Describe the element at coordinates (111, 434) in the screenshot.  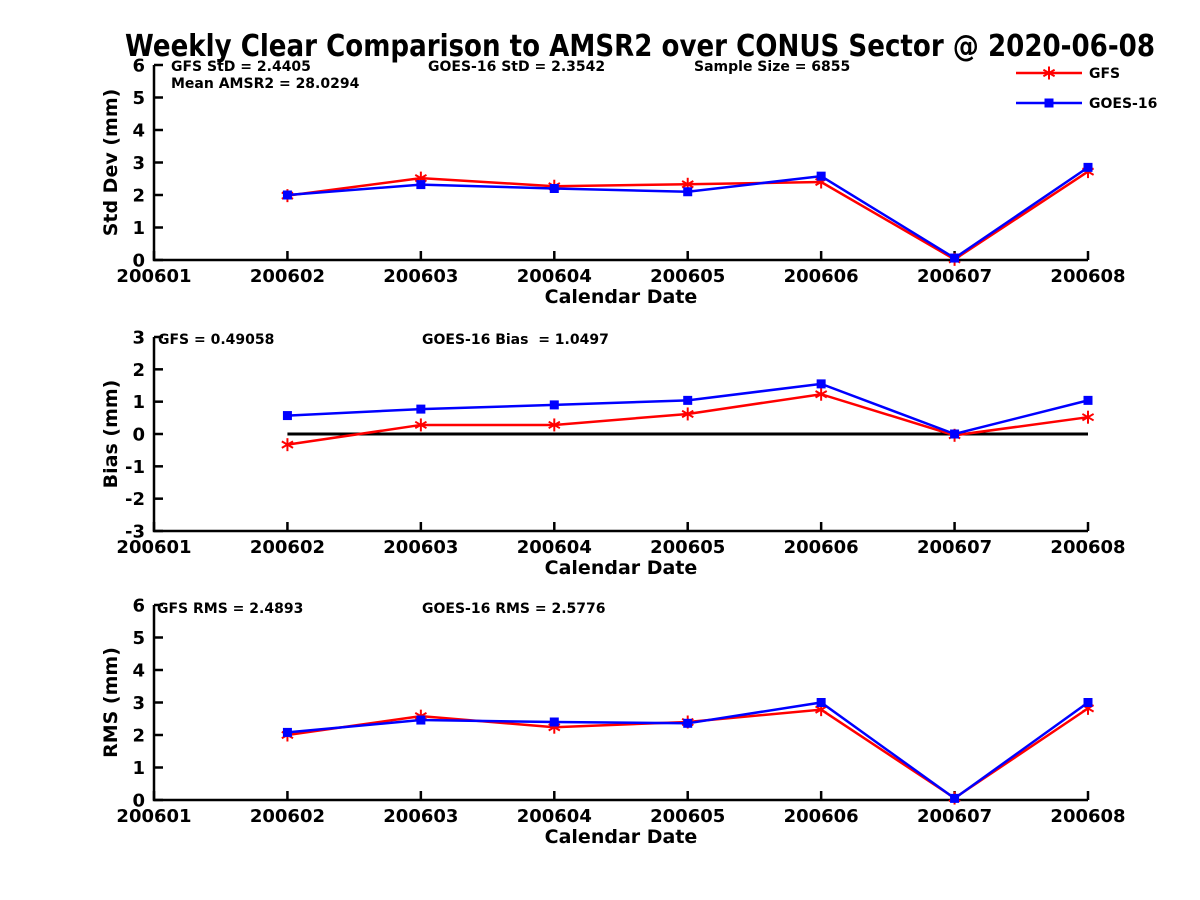
I see `y-axis-label: Bias (mm)` at that location.